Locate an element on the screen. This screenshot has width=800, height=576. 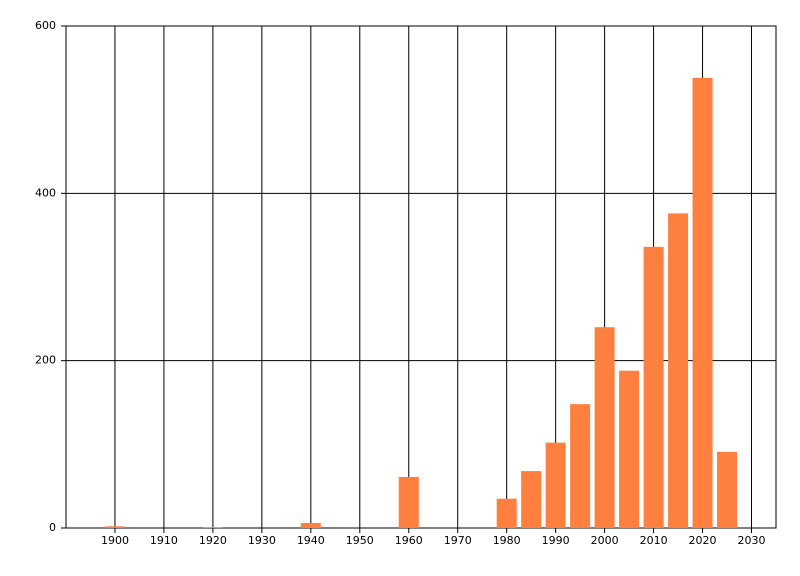
x-tick-label: 2020 is located at coordinates (703, 540).